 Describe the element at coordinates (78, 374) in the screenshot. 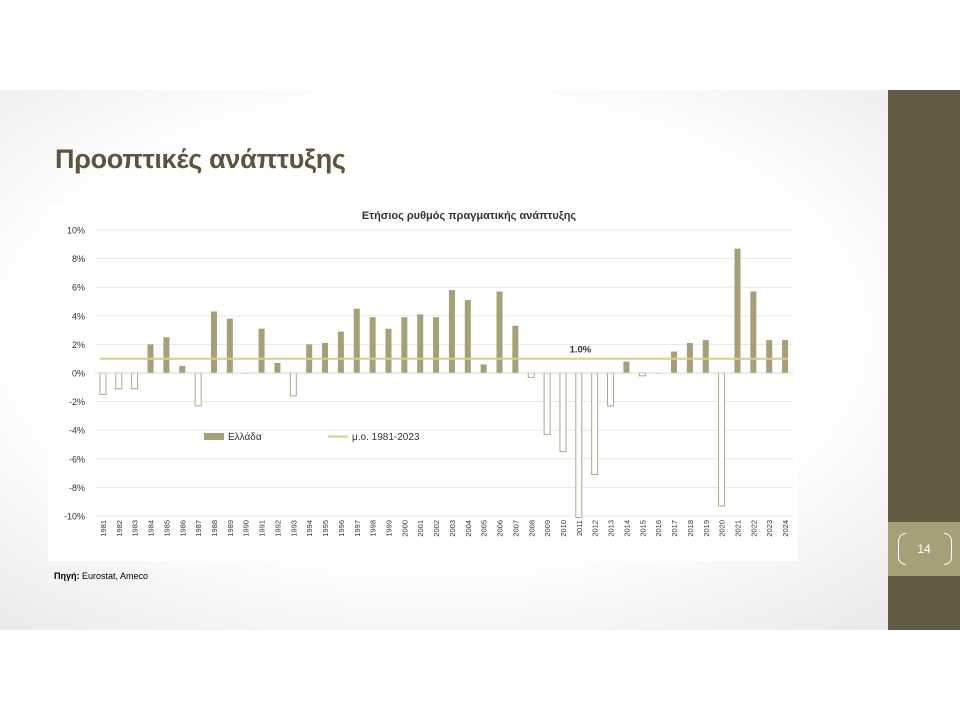

I see `y-tick-label: 0%` at that location.